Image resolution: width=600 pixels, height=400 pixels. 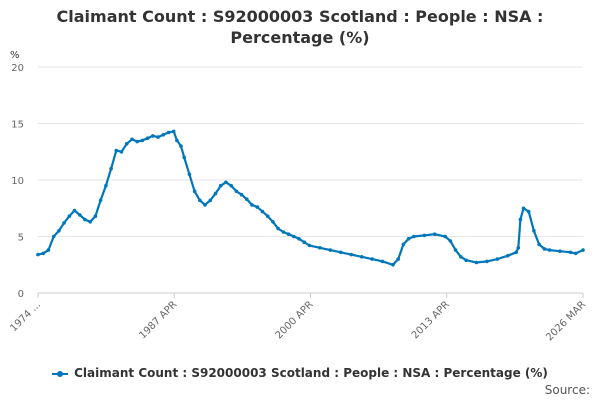 What do you see at coordinates (566, 321) in the screenshot?
I see `x-tick-label: 2026 MAR` at bounding box center [566, 321].